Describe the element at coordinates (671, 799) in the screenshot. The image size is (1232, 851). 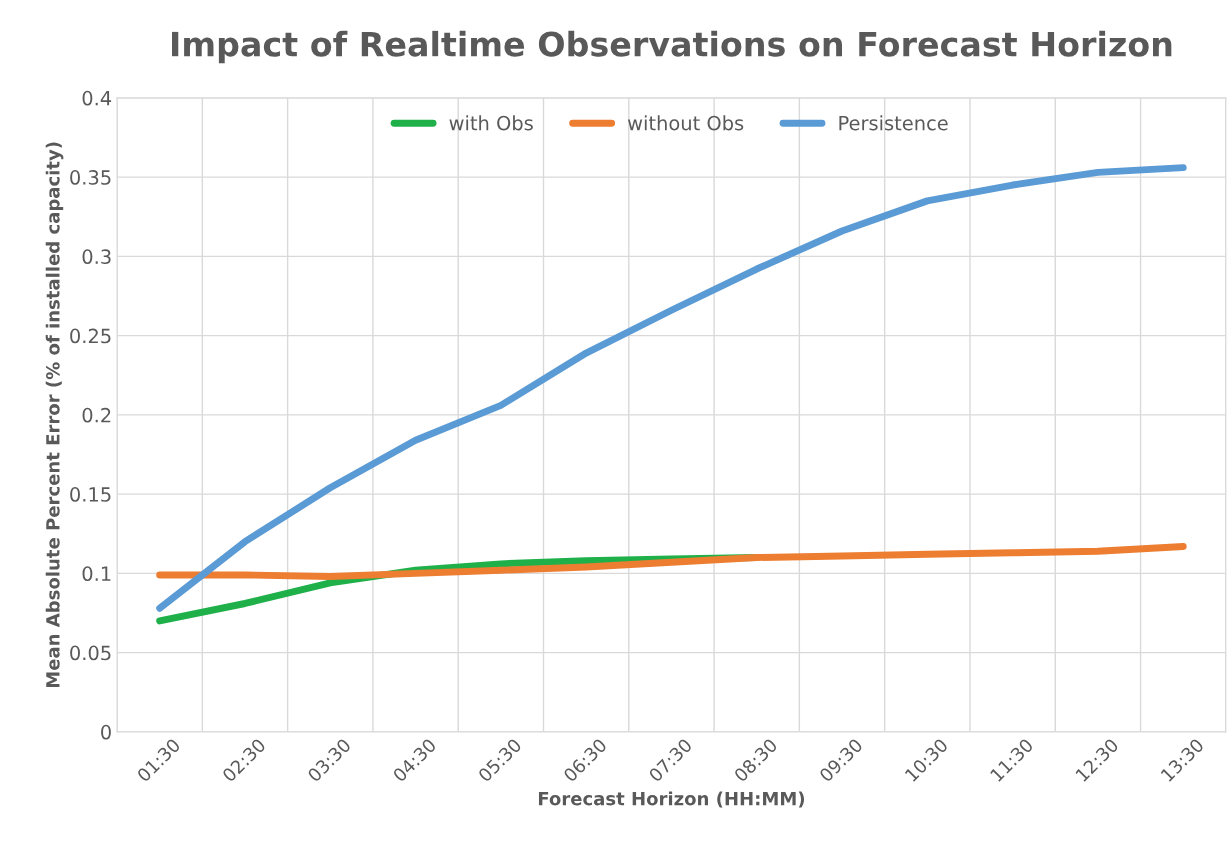
I see `x-axis-title: Forecast Horizon (HH:MM)` at that location.